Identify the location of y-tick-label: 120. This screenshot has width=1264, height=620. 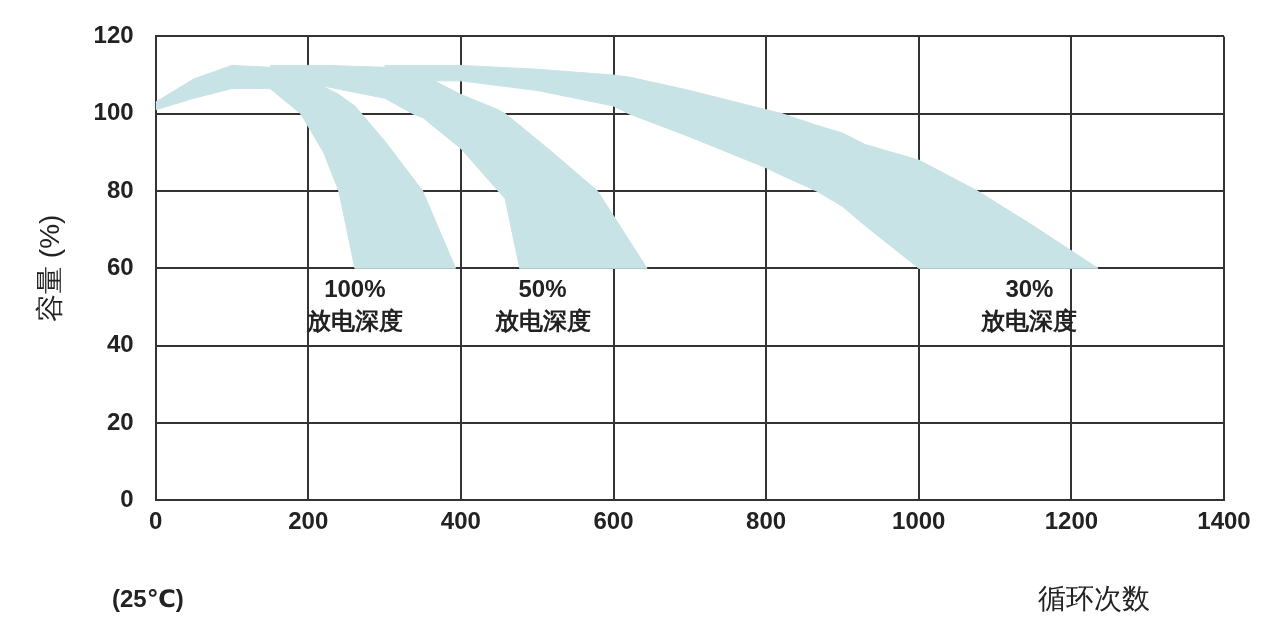
(113, 35).